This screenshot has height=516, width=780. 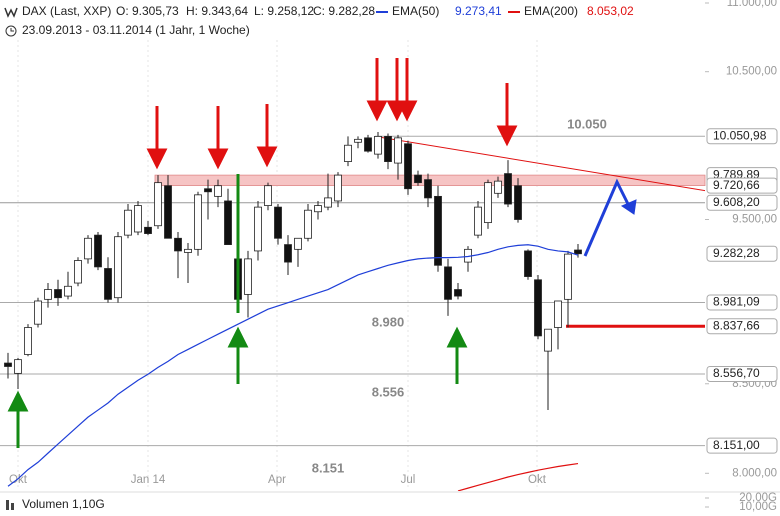 I want to click on annotation: 8.556, so click(x=388, y=391).